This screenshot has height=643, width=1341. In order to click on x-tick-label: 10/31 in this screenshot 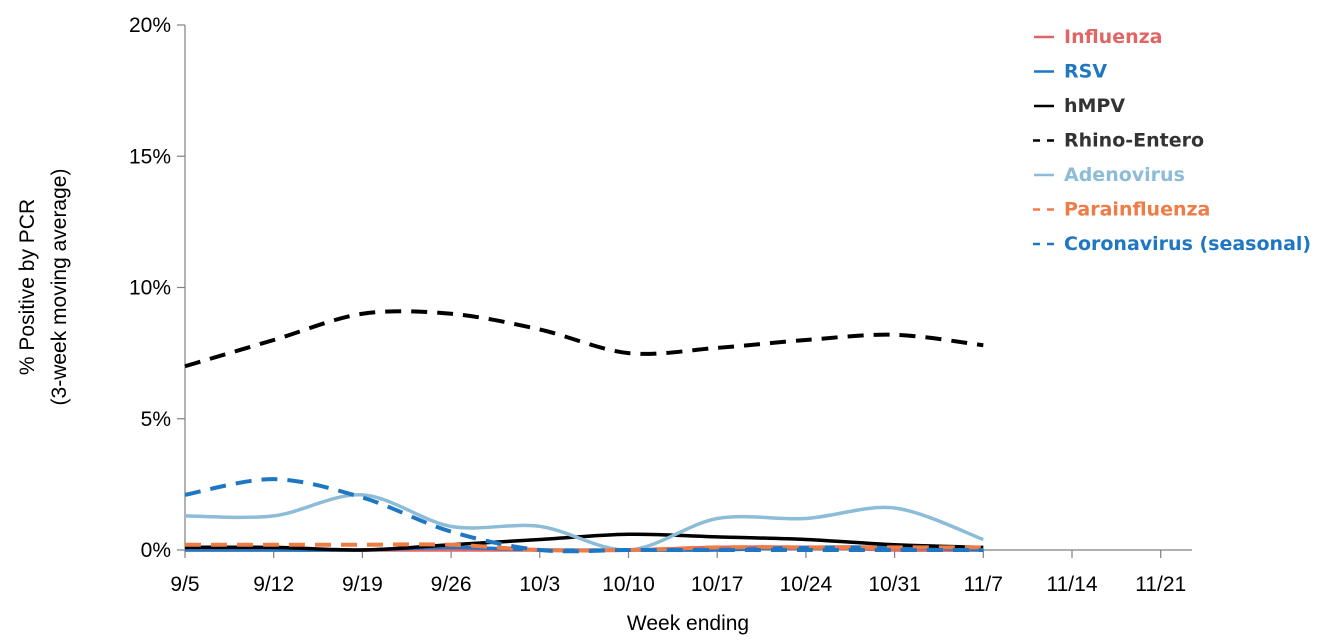, I will do `click(894, 584)`.